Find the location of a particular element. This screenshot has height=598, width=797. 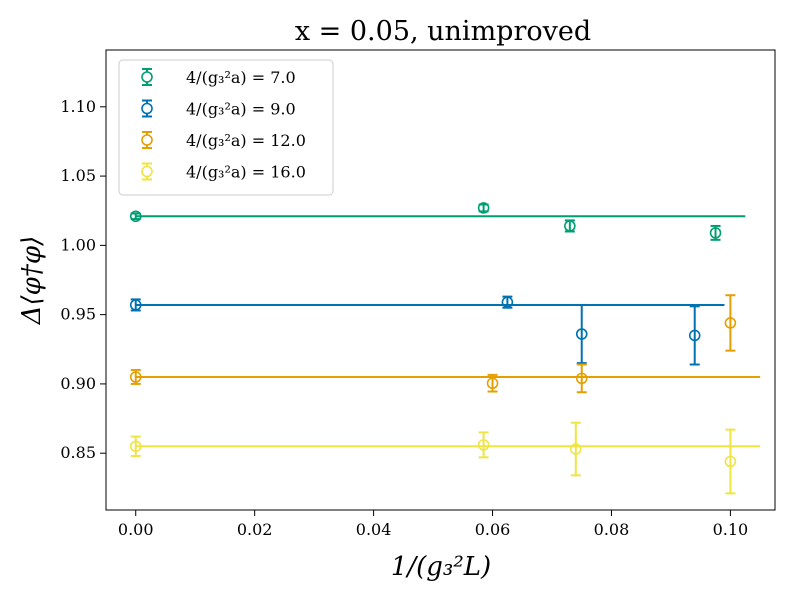

y-tick-label: 1.05 is located at coordinates (78, 175).